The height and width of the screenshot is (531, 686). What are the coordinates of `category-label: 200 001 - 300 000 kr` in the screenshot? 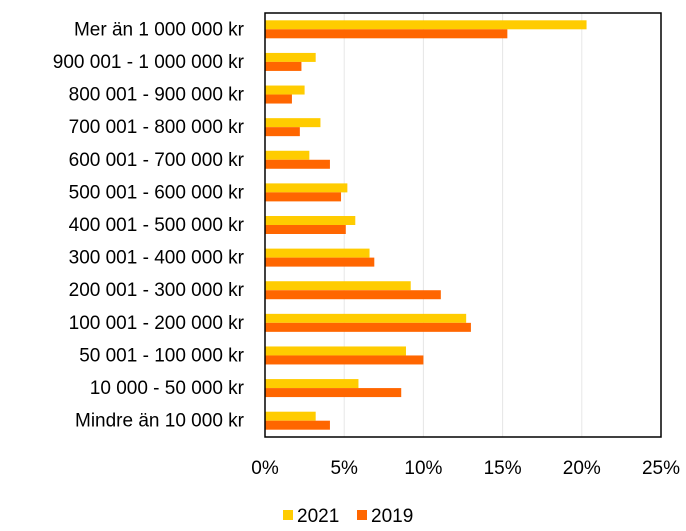 It's located at (157, 290).